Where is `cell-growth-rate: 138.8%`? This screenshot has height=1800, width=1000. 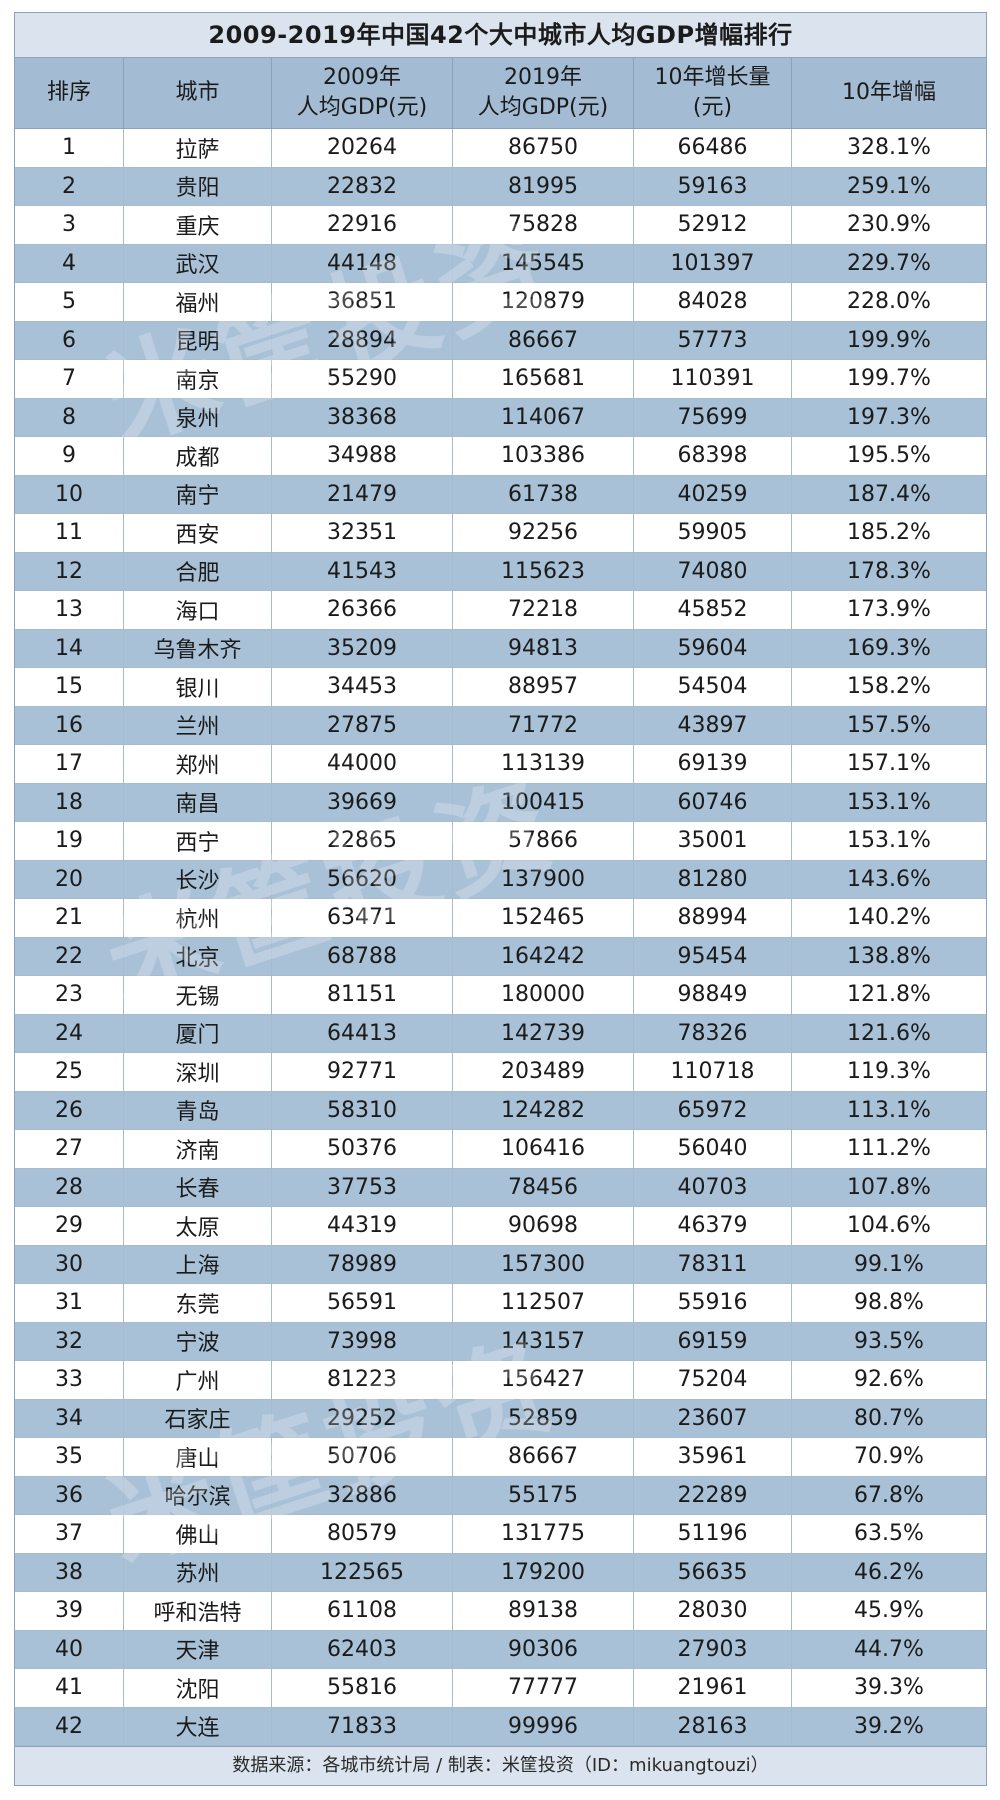 cell-growth-rate: 138.8% is located at coordinates (889, 956).